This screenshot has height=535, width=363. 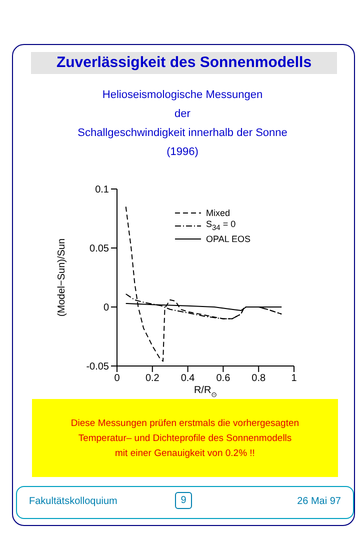 I want to click on y-tick-label: -0.05, so click(x=98, y=367).